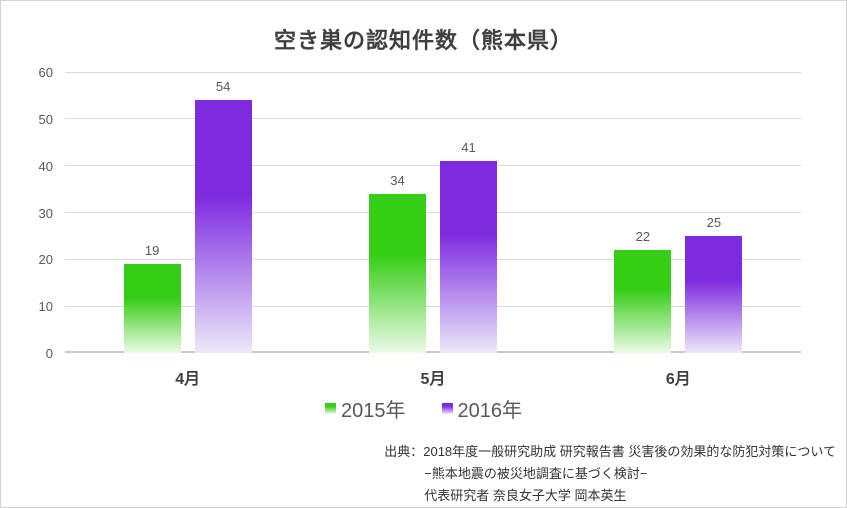 The width and height of the screenshot is (847, 508). What do you see at coordinates (423, 40) in the screenshot?
I see `chart-title: 空き巣の認知件数（熊本県）` at bounding box center [423, 40].